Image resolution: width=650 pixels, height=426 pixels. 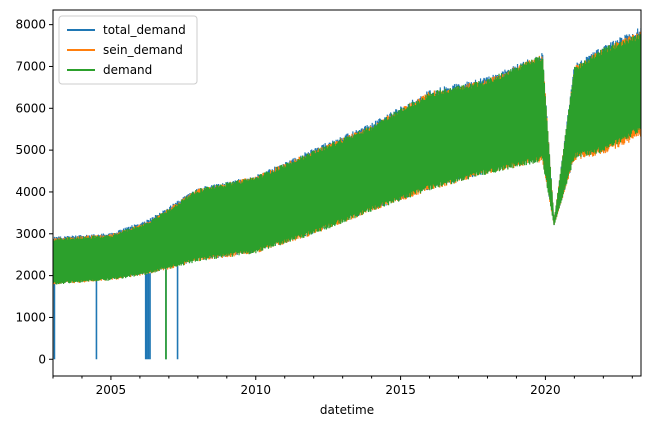 I want to click on y-tick-label: 8000, so click(x=30, y=25).